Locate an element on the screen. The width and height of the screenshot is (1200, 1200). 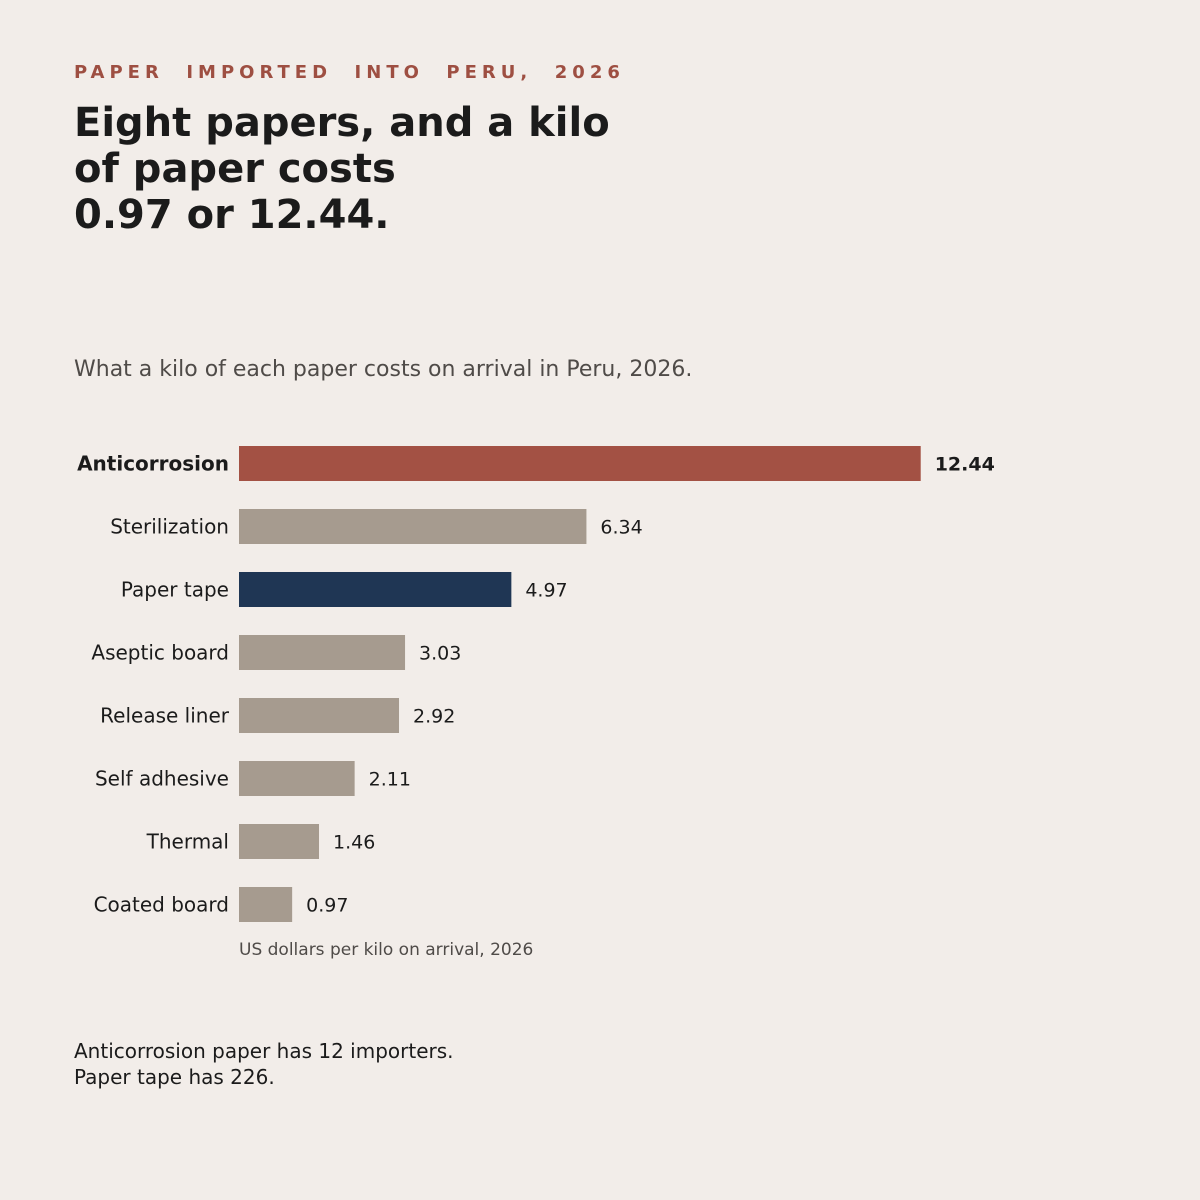
category-label: Self adhesive is located at coordinates (162, 779).